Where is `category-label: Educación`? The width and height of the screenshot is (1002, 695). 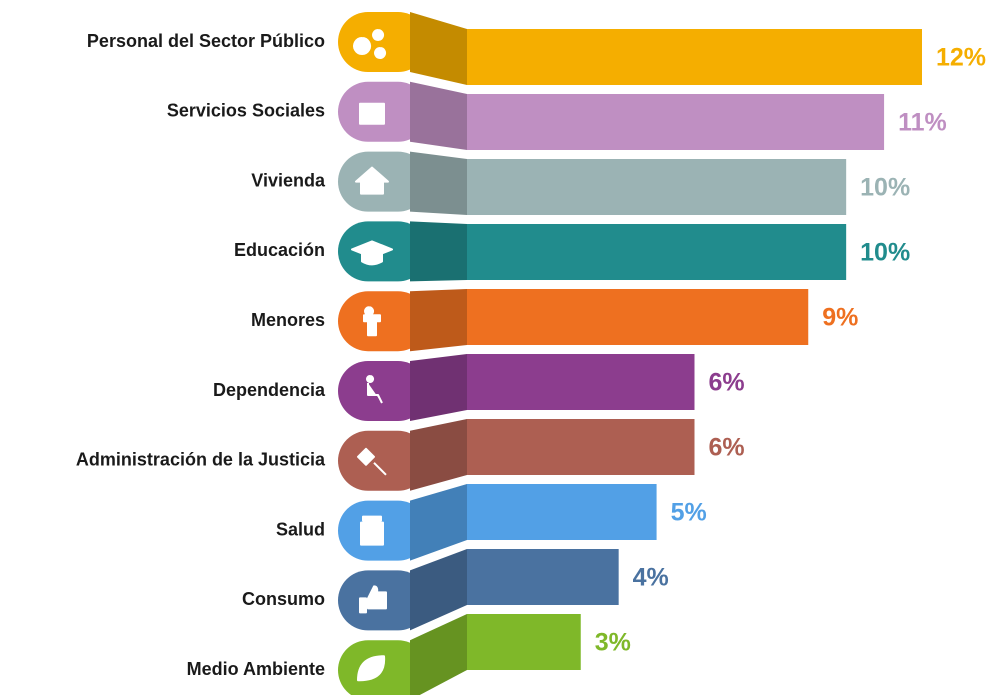
category-label: Educación is located at coordinates (279, 250).